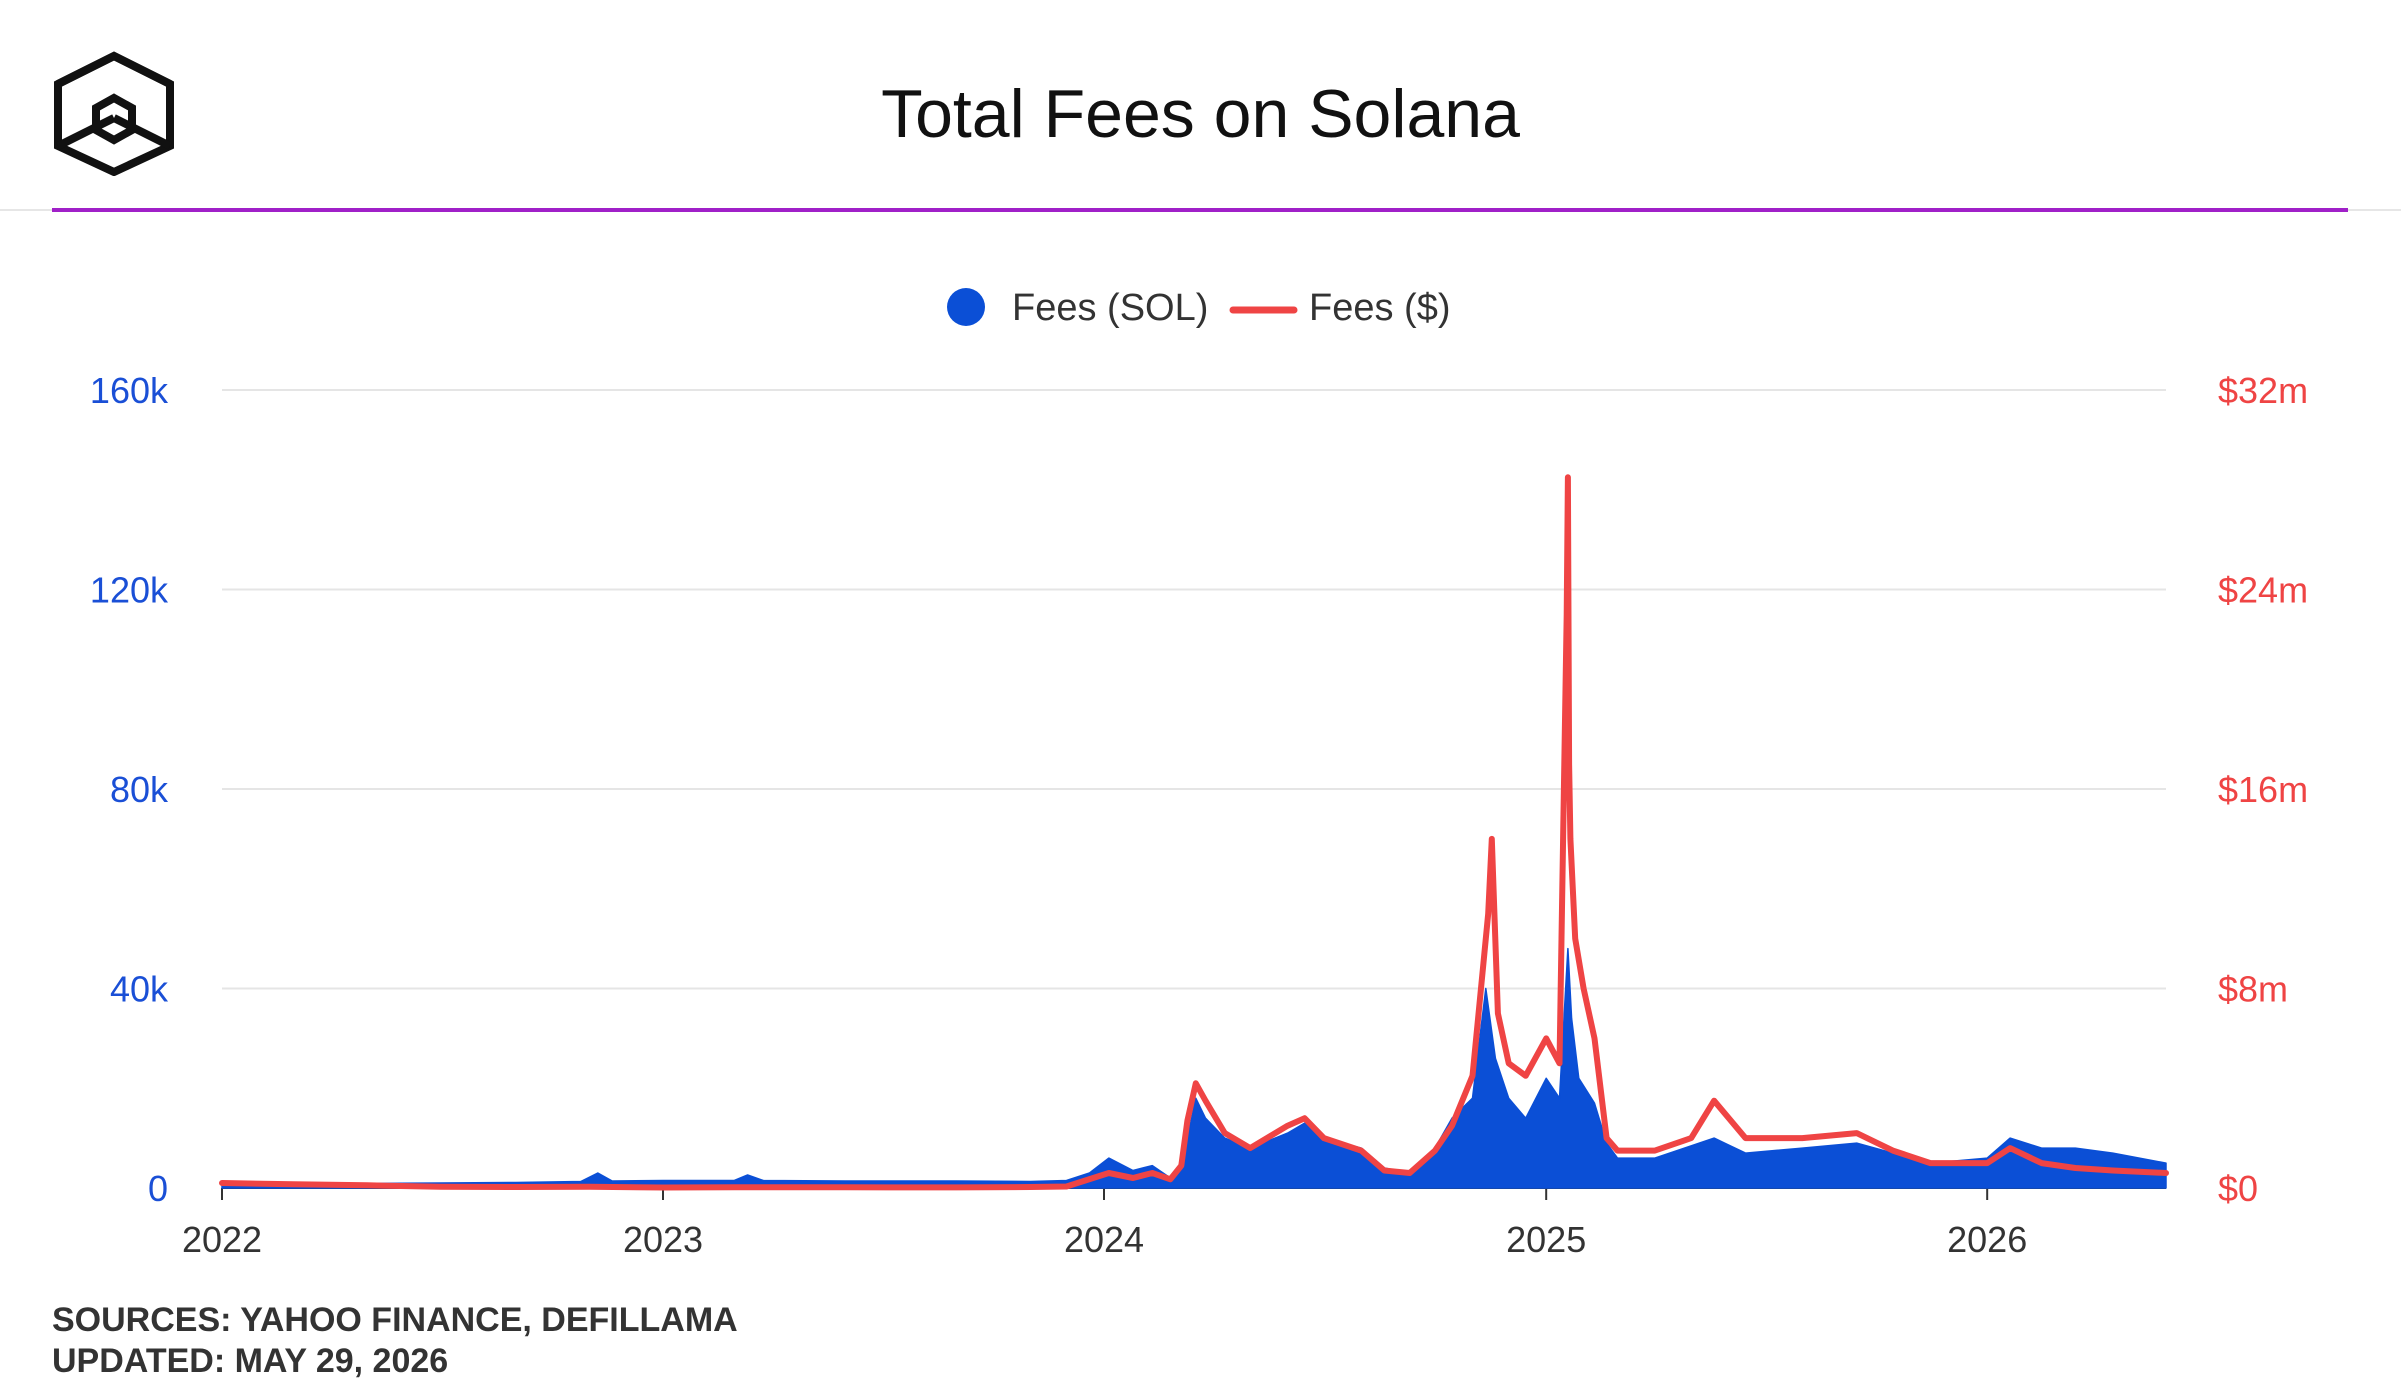 This screenshot has width=2401, height=1400. I want to click on x-tick-label: 2022, so click(222, 1239).